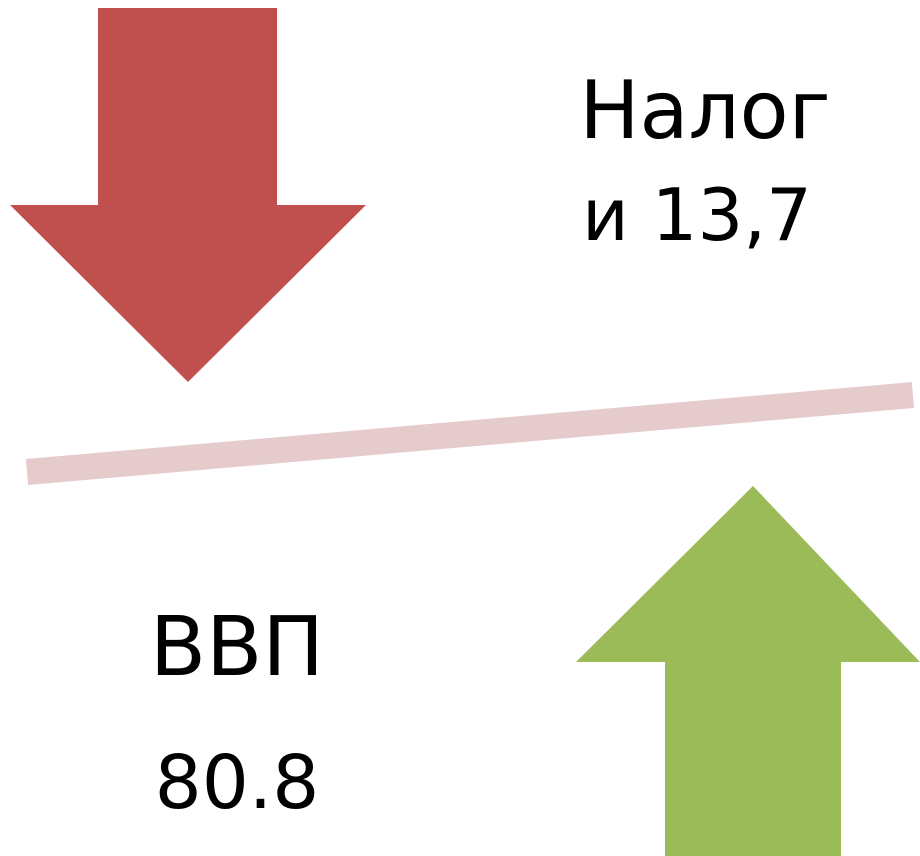 The height and width of the screenshot is (856, 920). I want to click on tax-label-line2: и 13,7, so click(697, 215).